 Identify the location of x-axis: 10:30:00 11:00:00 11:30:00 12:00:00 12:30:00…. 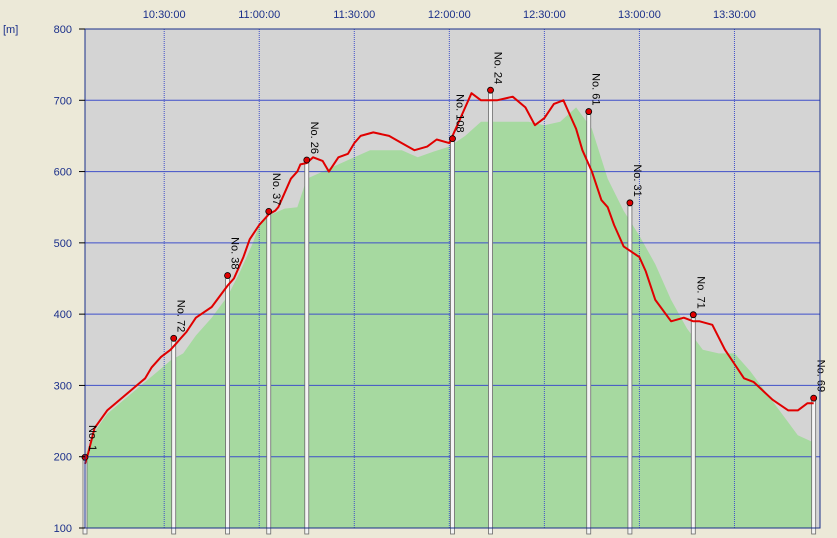
(449, 15).